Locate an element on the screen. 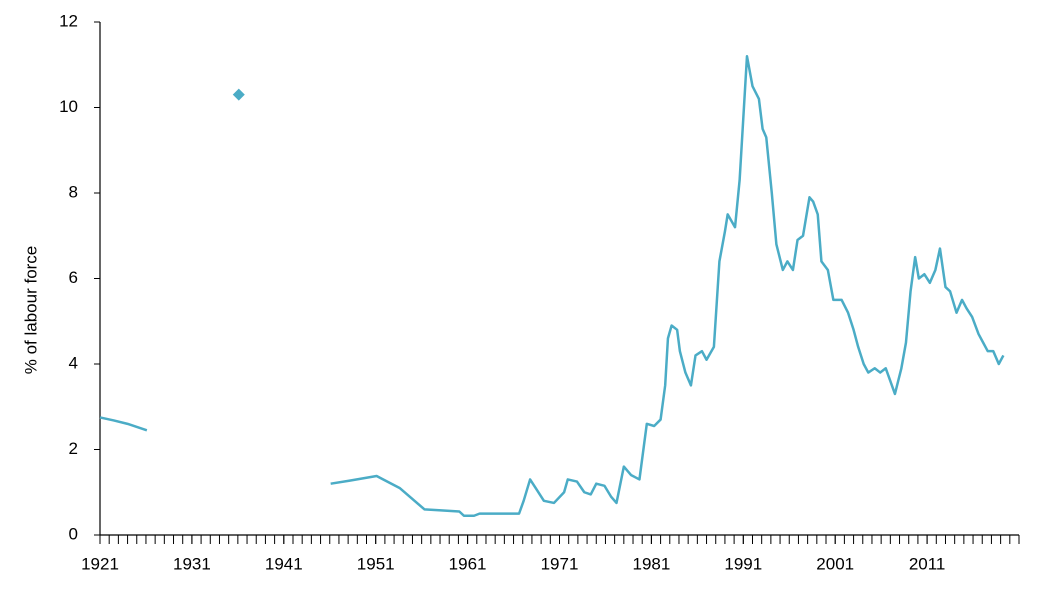  x-tick-label: 1951 is located at coordinates (376, 563).